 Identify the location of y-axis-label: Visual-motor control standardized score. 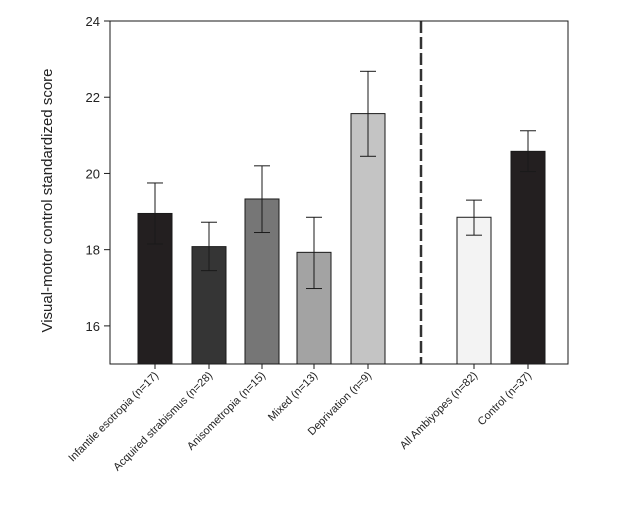
(47, 200).